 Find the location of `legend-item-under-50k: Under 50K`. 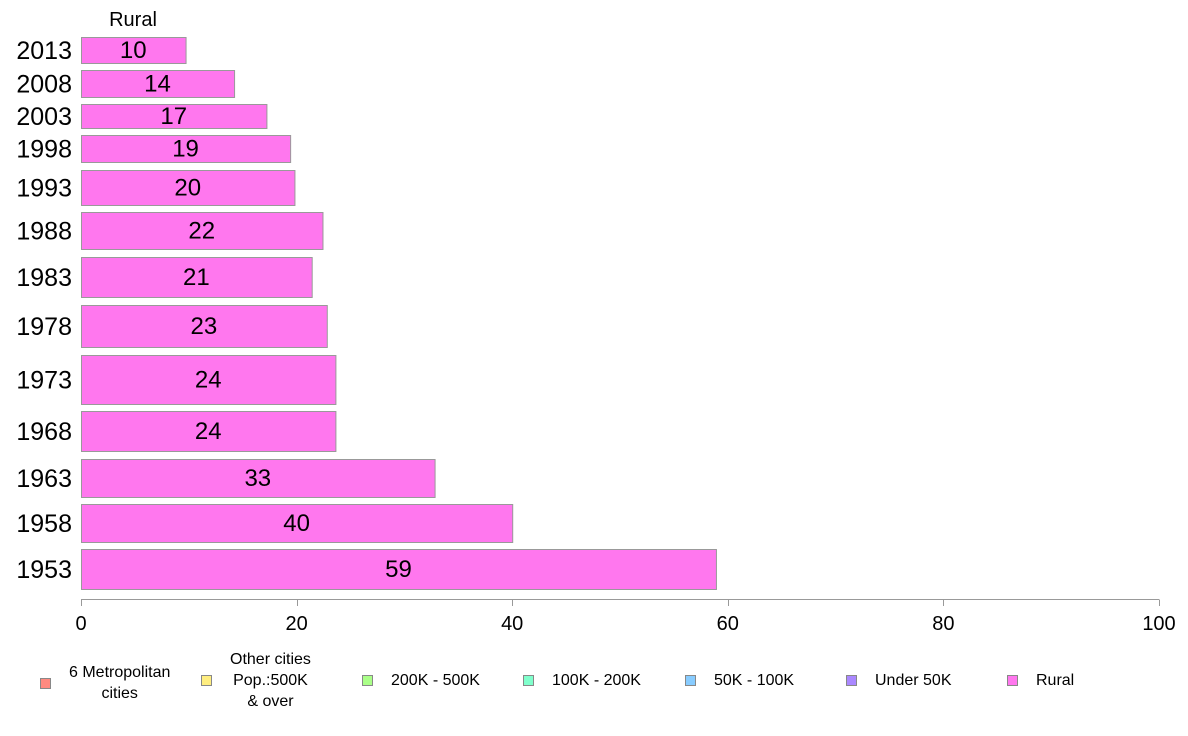

legend-item-under-50k: Under 50K is located at coordinates (899, 680).